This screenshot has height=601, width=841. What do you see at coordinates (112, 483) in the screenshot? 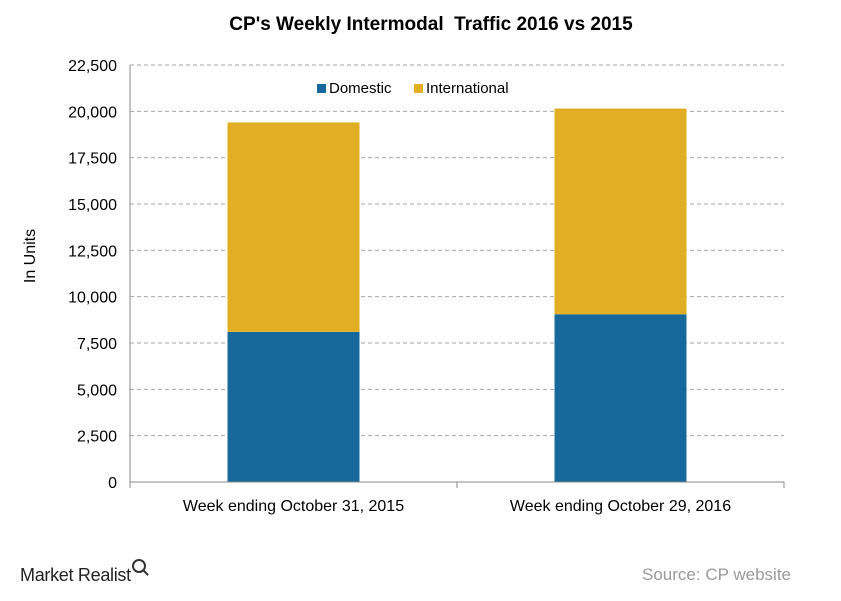
I see `y-tick-label: 0` at bounding box center [112, 483].